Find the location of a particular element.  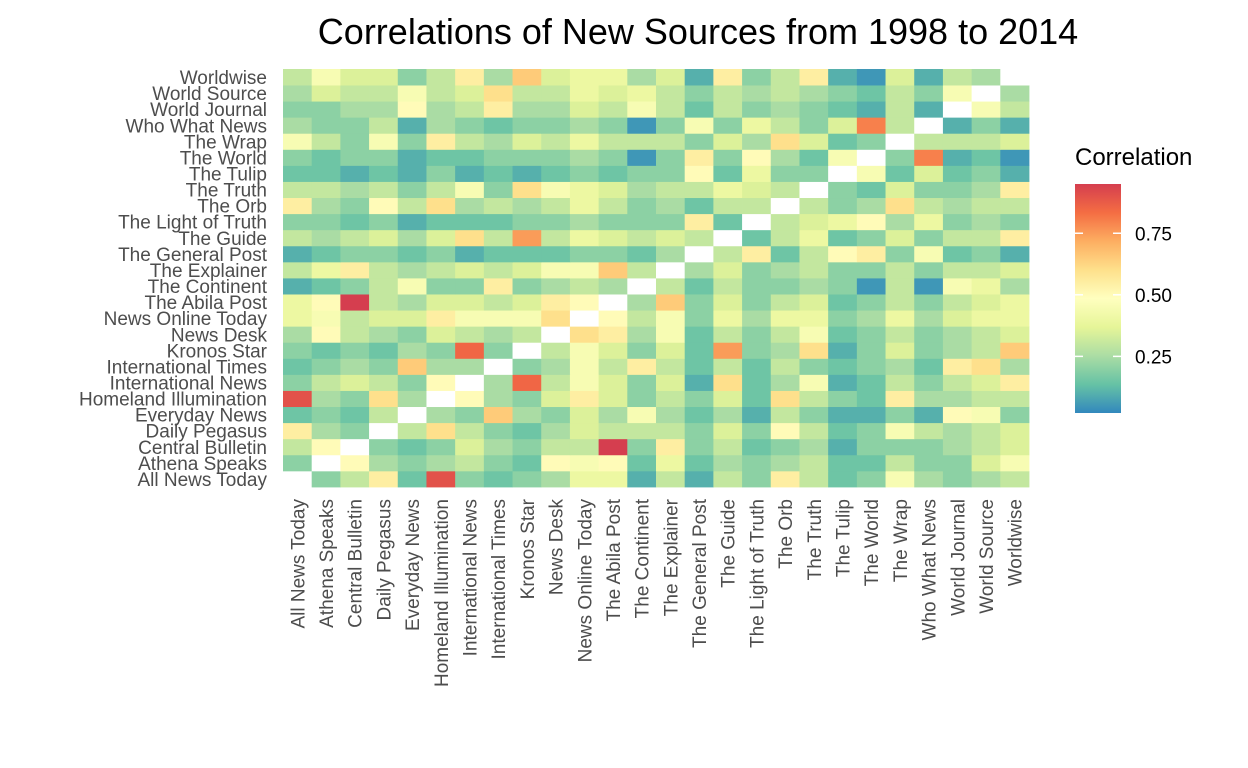

y-tick-label: News Desk is located at coordinates (219, 335).